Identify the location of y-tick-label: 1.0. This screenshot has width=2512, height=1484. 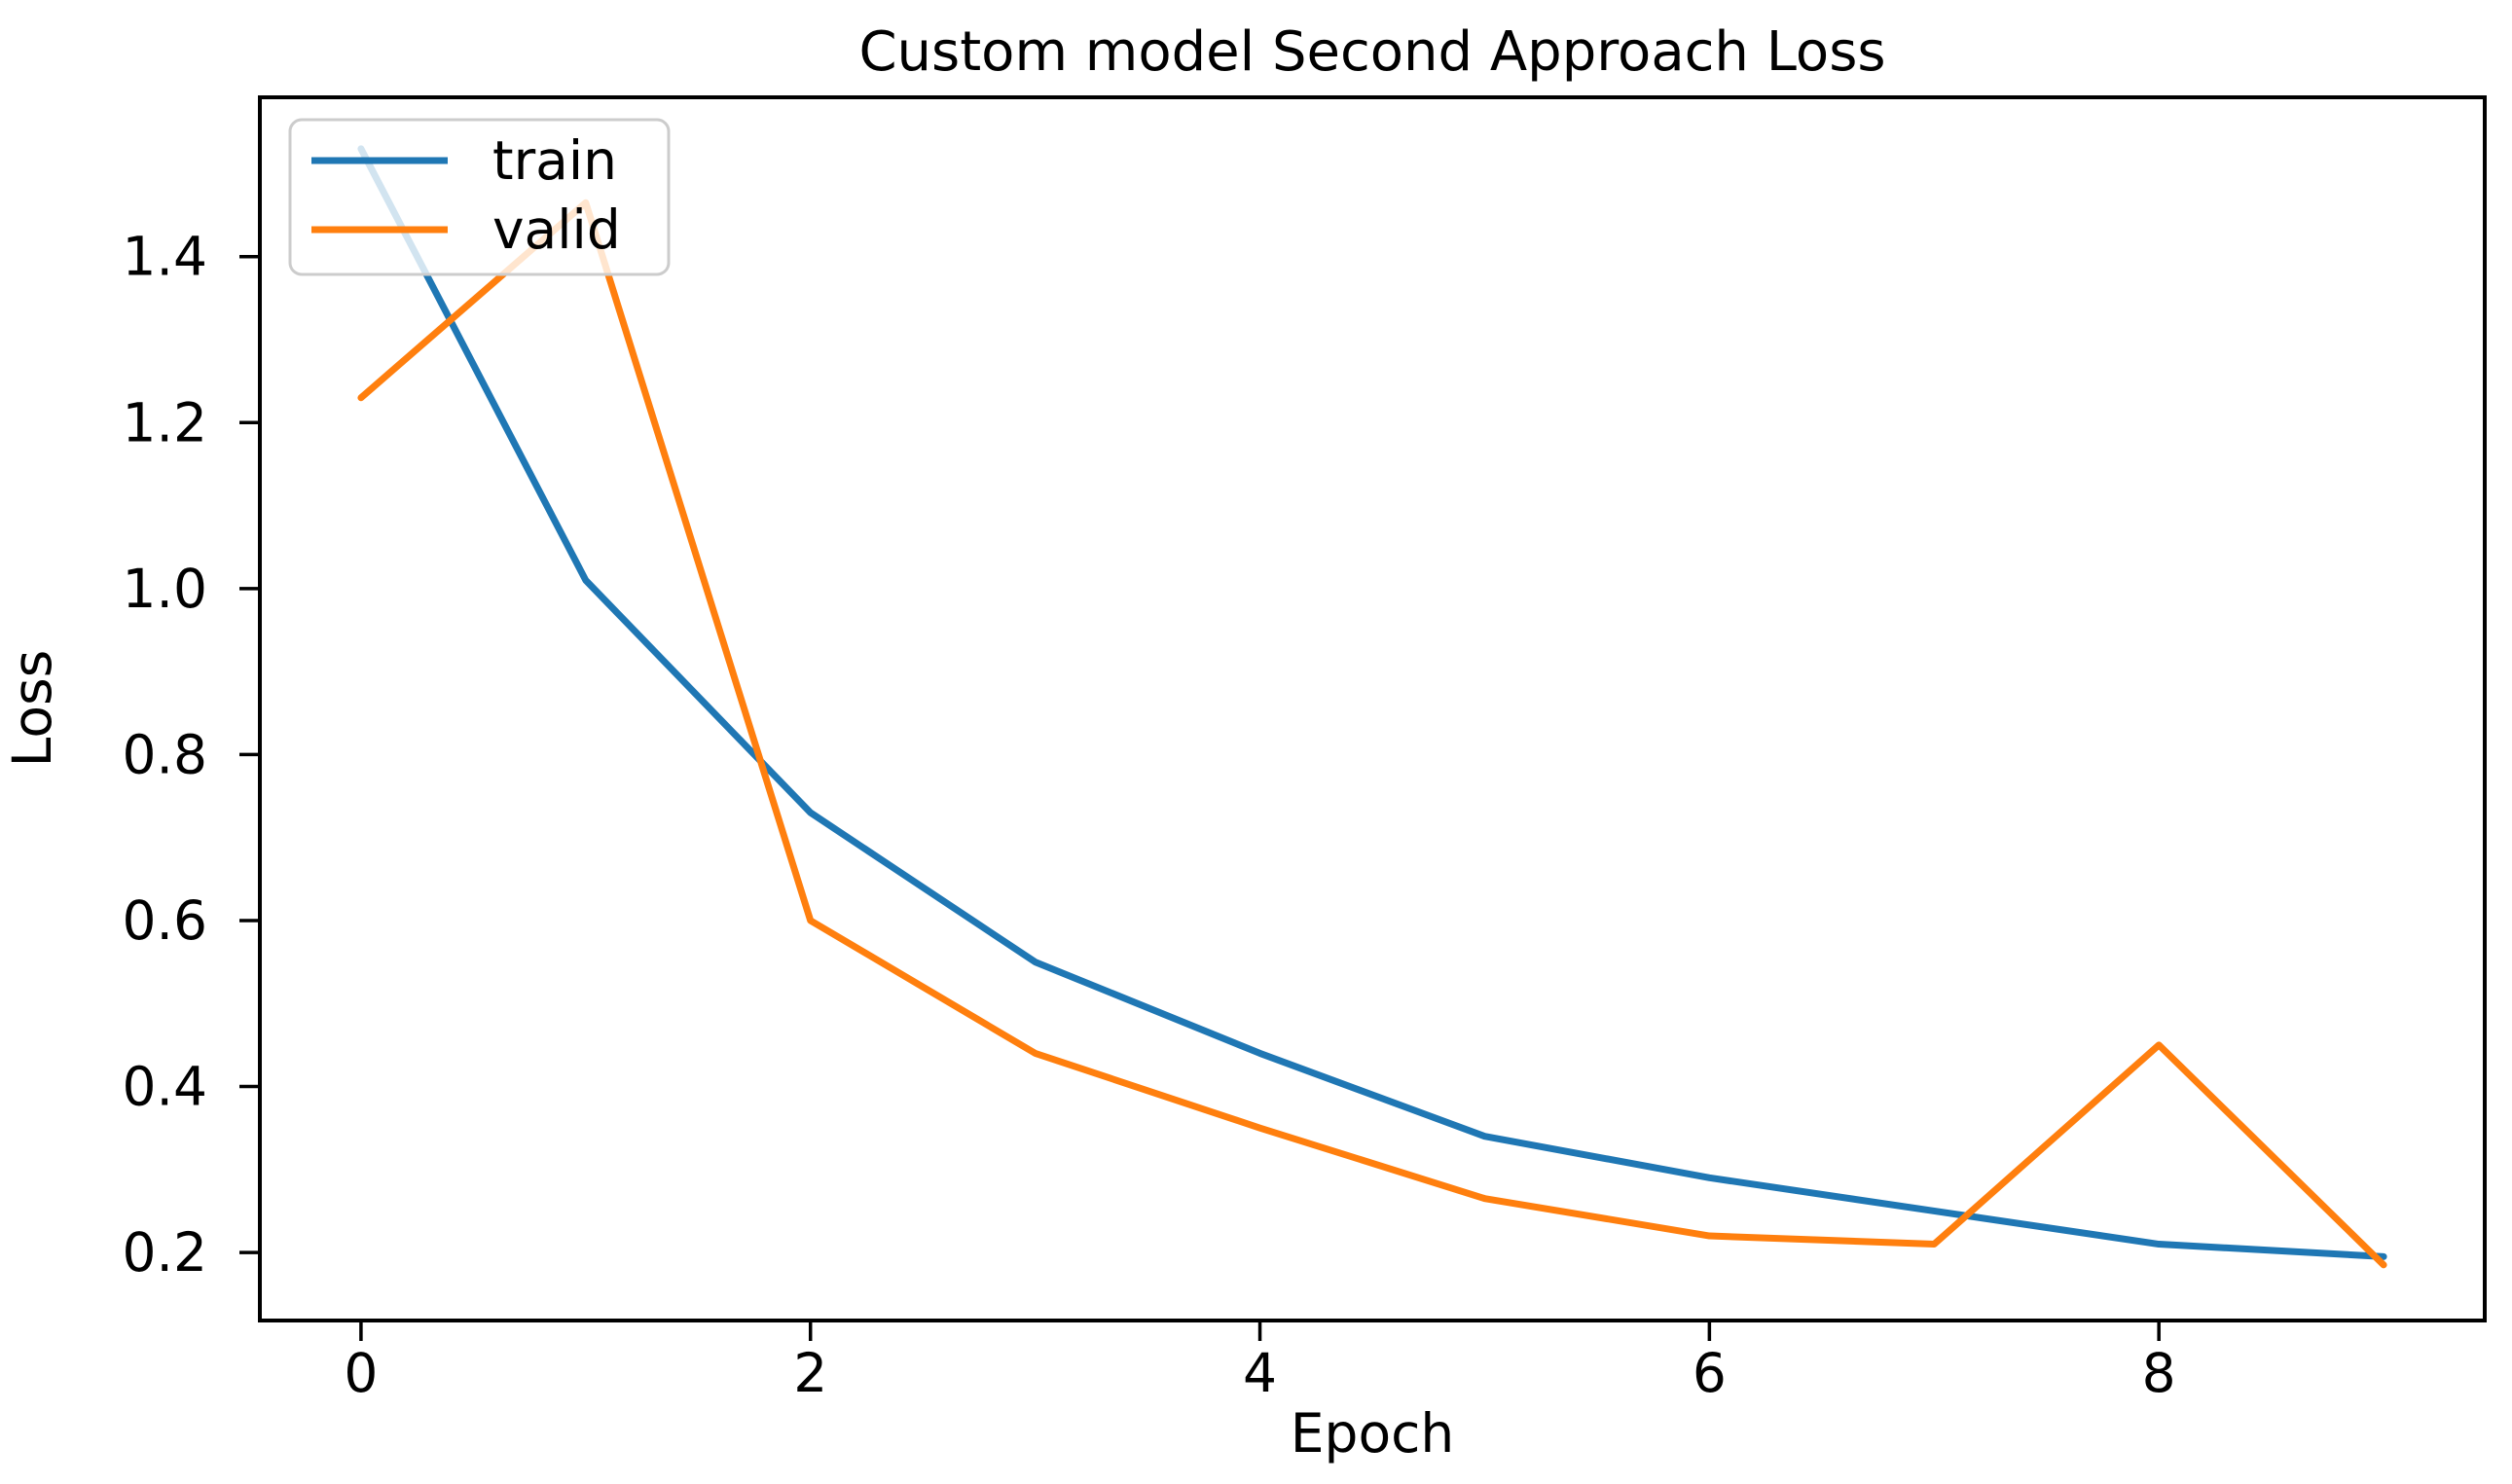
(165, 589).